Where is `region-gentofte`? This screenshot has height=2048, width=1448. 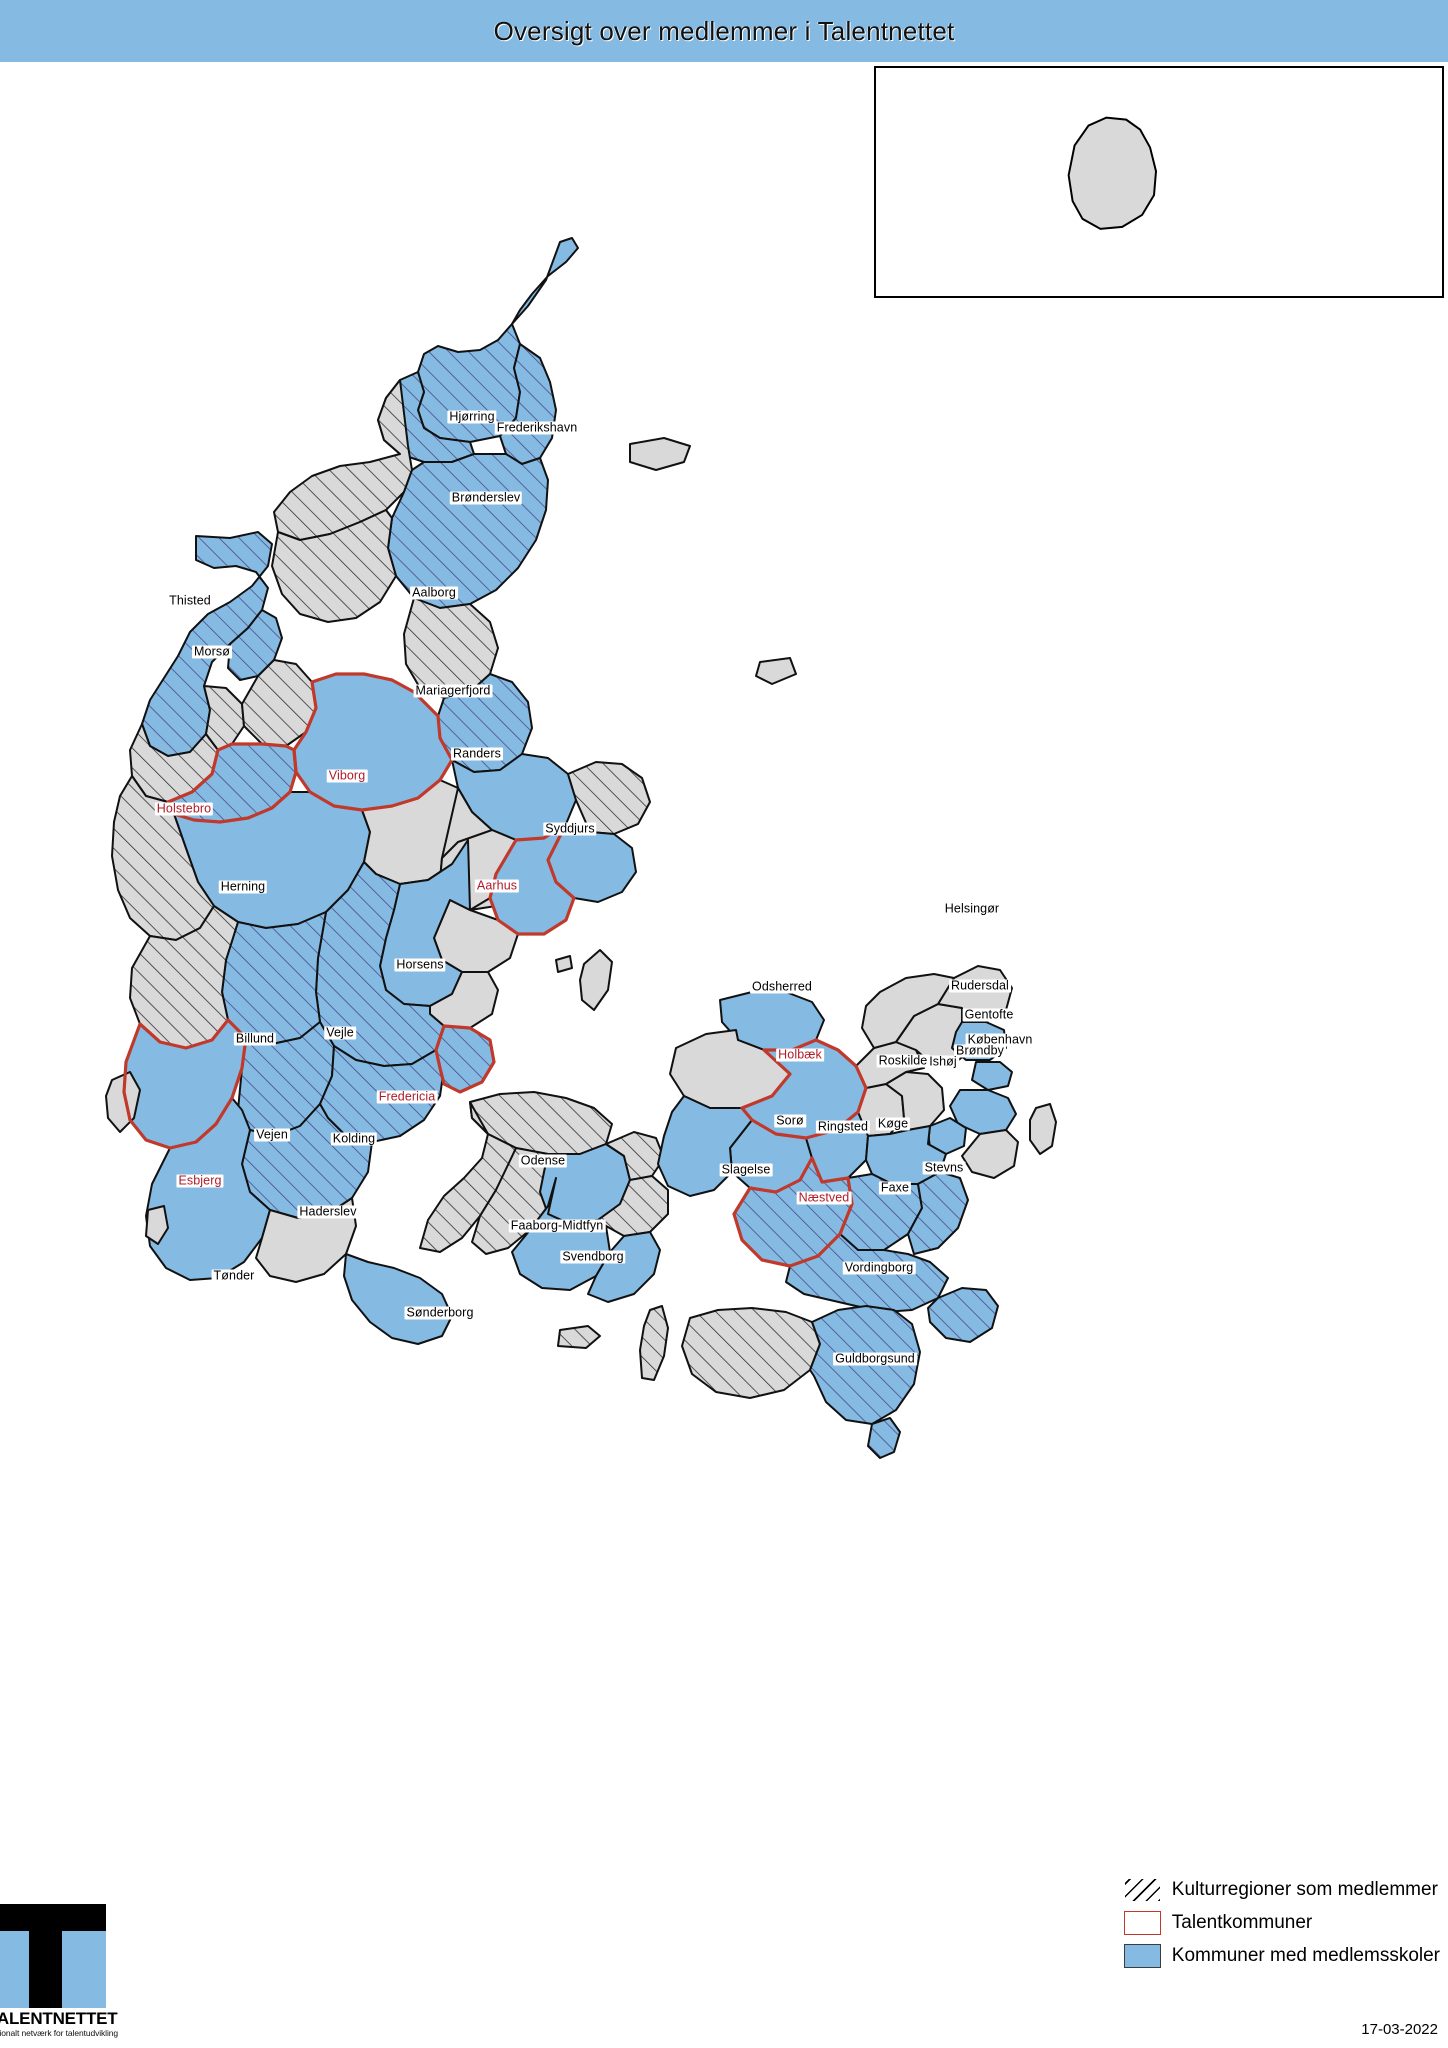
region-gentofte is located at coordinates (992, 1076).